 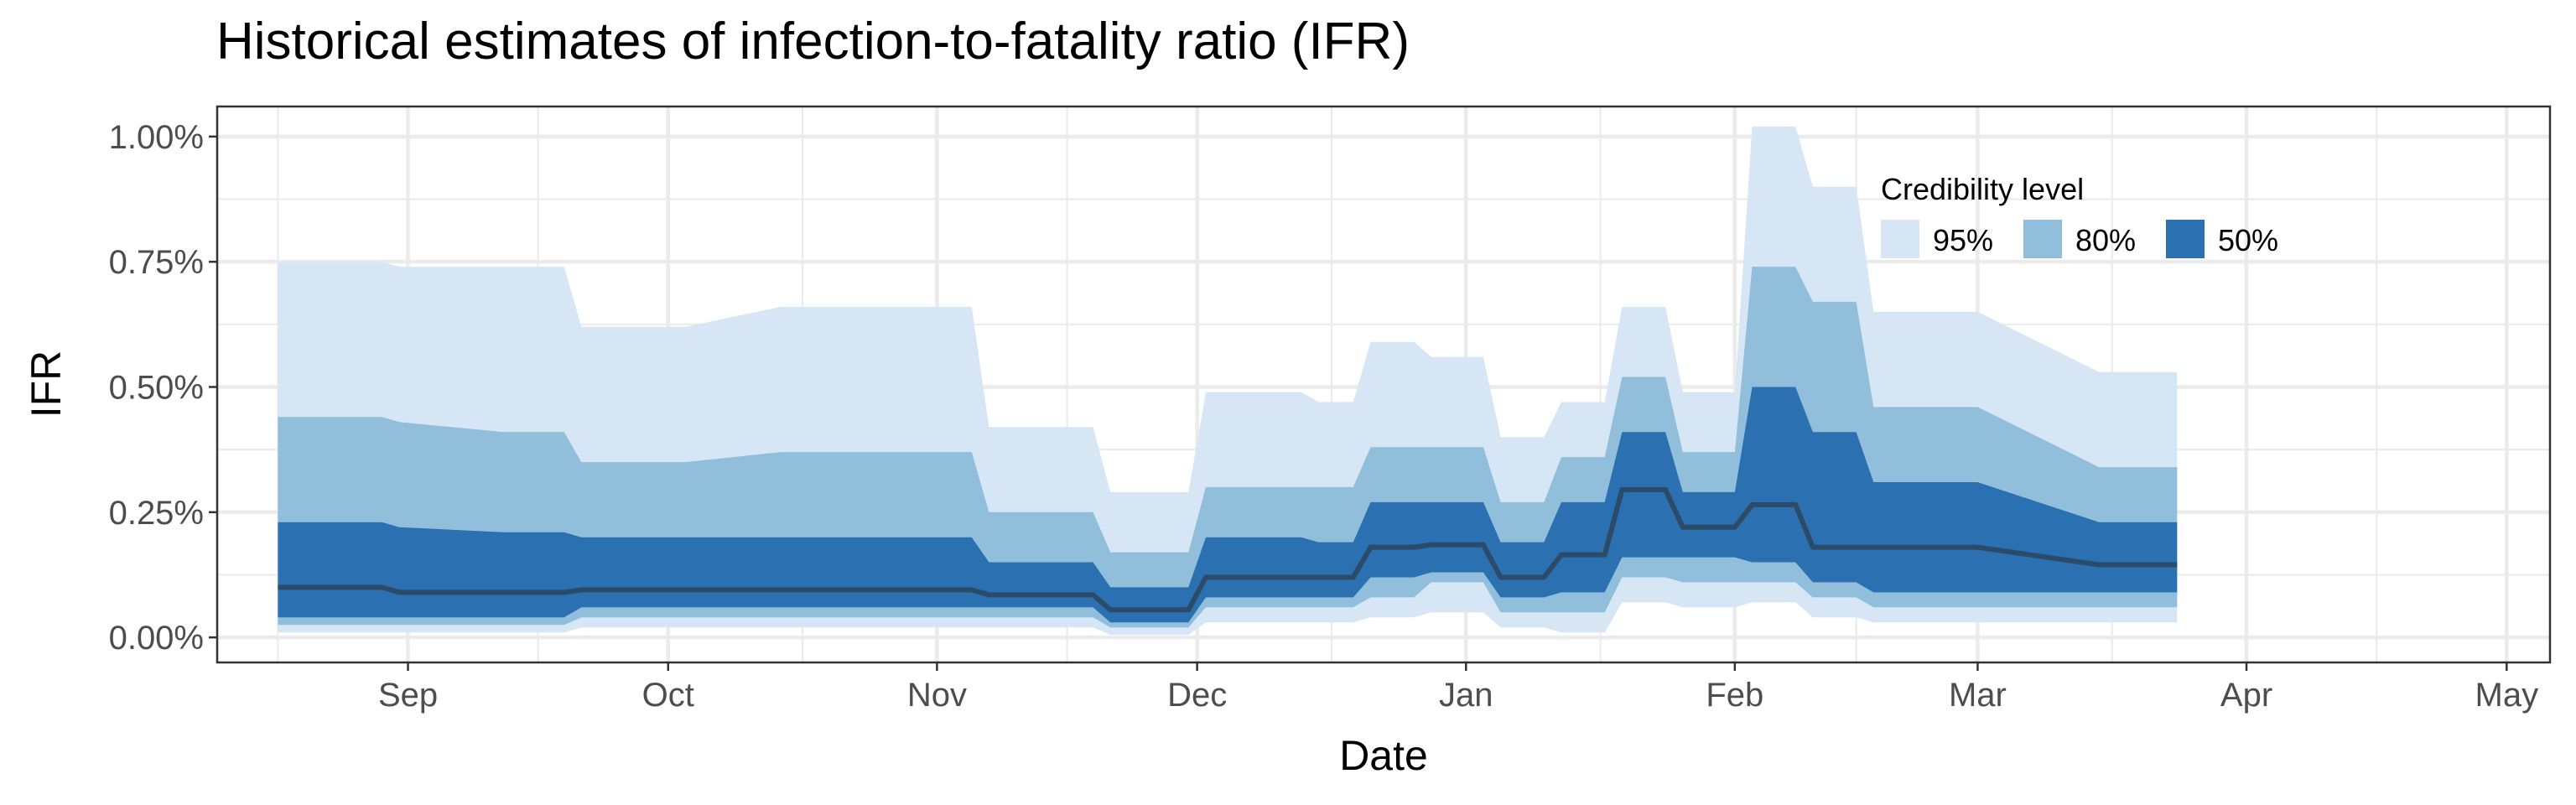 I want to click on y-tick-label: 0.50%, so click(x=156, y=387).